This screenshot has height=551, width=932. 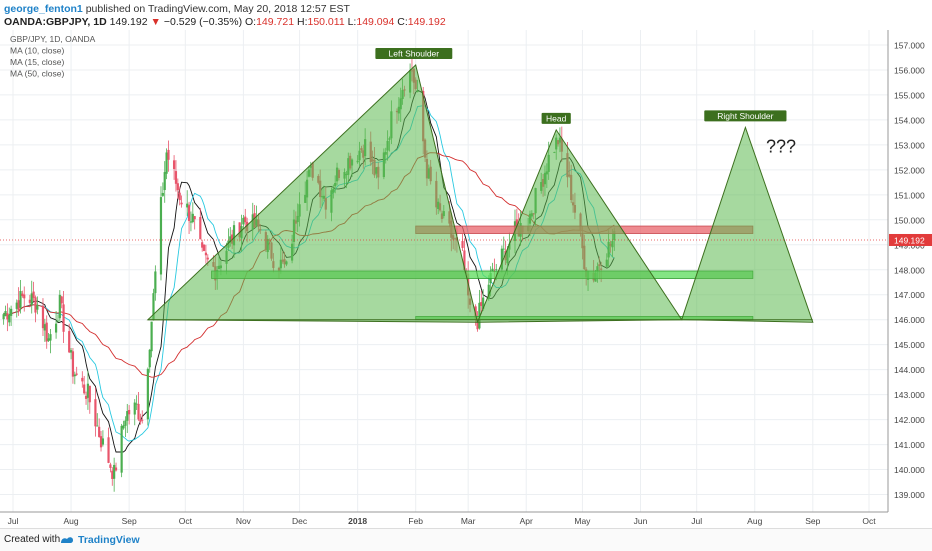 What do you see at coordinates (747, 224) in the screenshot?
I see `right-shoulder-triangle` at bounding box center [747, 224].